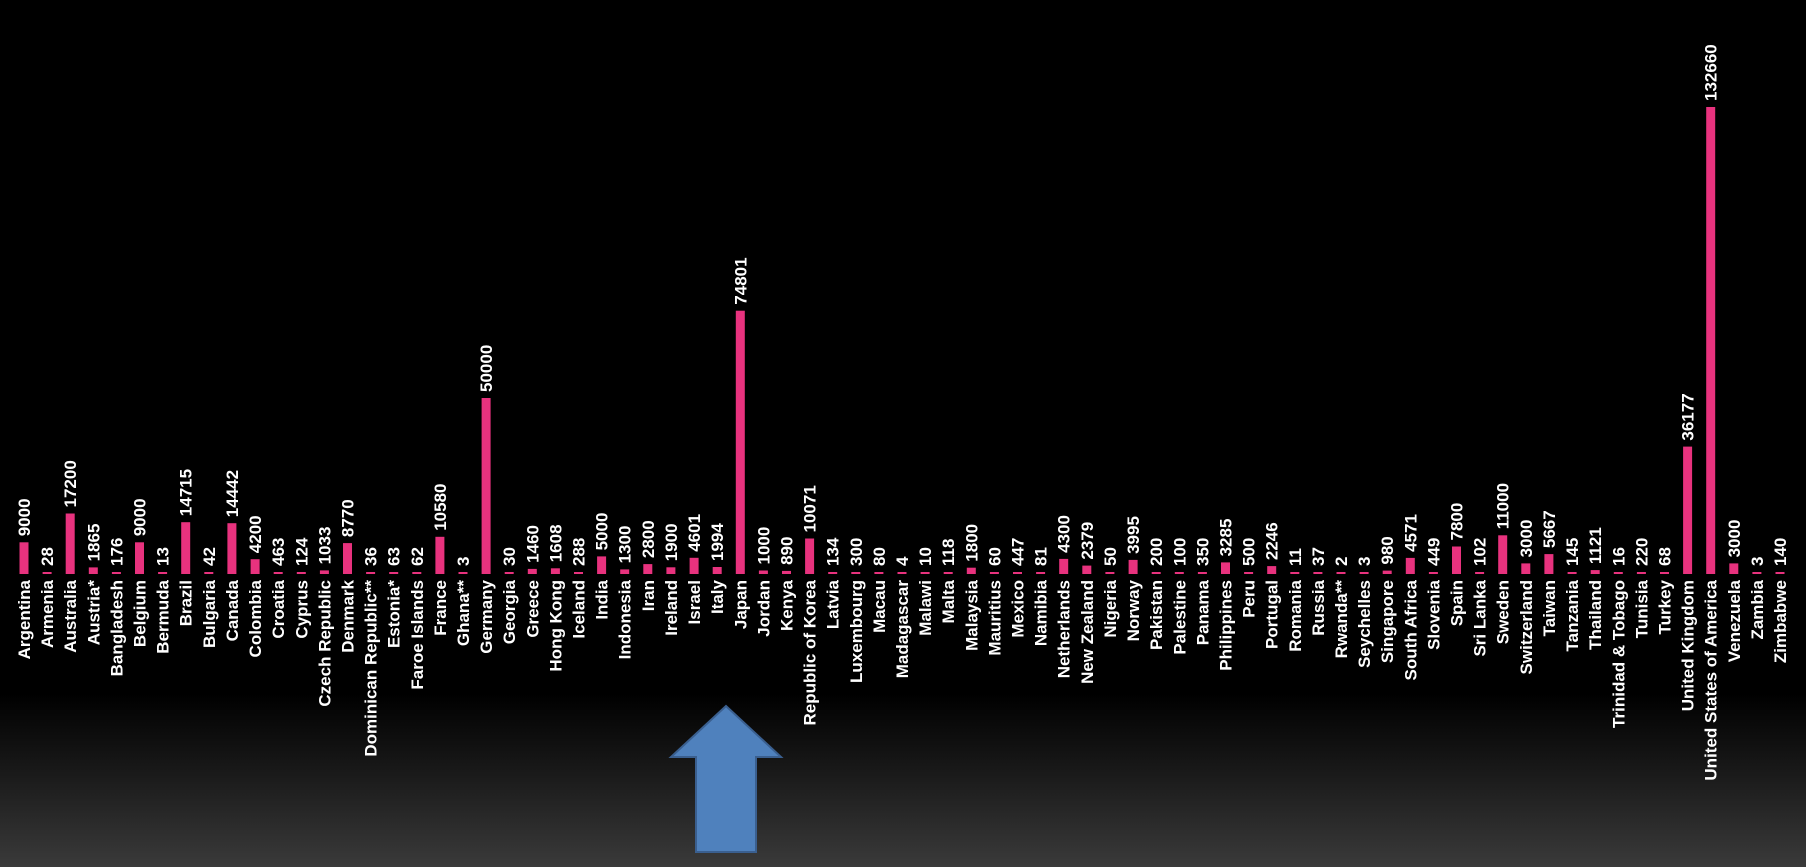  Describe the element at coordinates (948, 552) in the screenshot. I see `value-label: 118` at that location.